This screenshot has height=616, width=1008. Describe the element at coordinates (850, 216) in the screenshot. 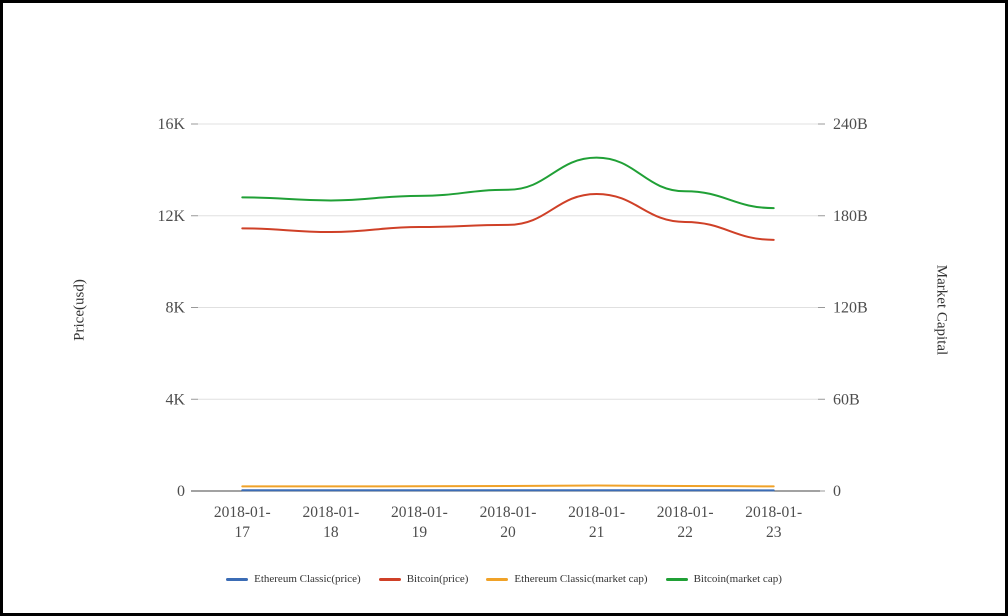

I see `right-axis-tick-label: 180B` at that location.